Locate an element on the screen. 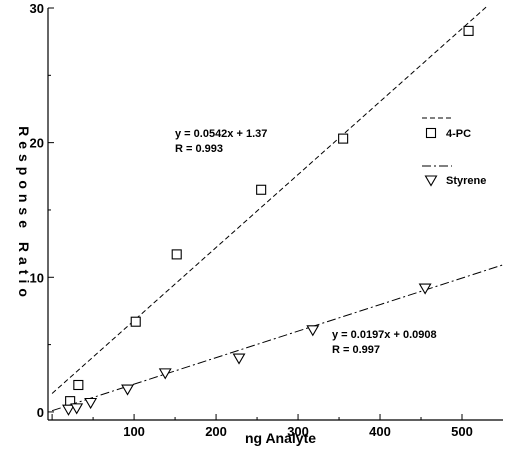  y-axis-title: Response Ratio is located at coordinates (24, 214).